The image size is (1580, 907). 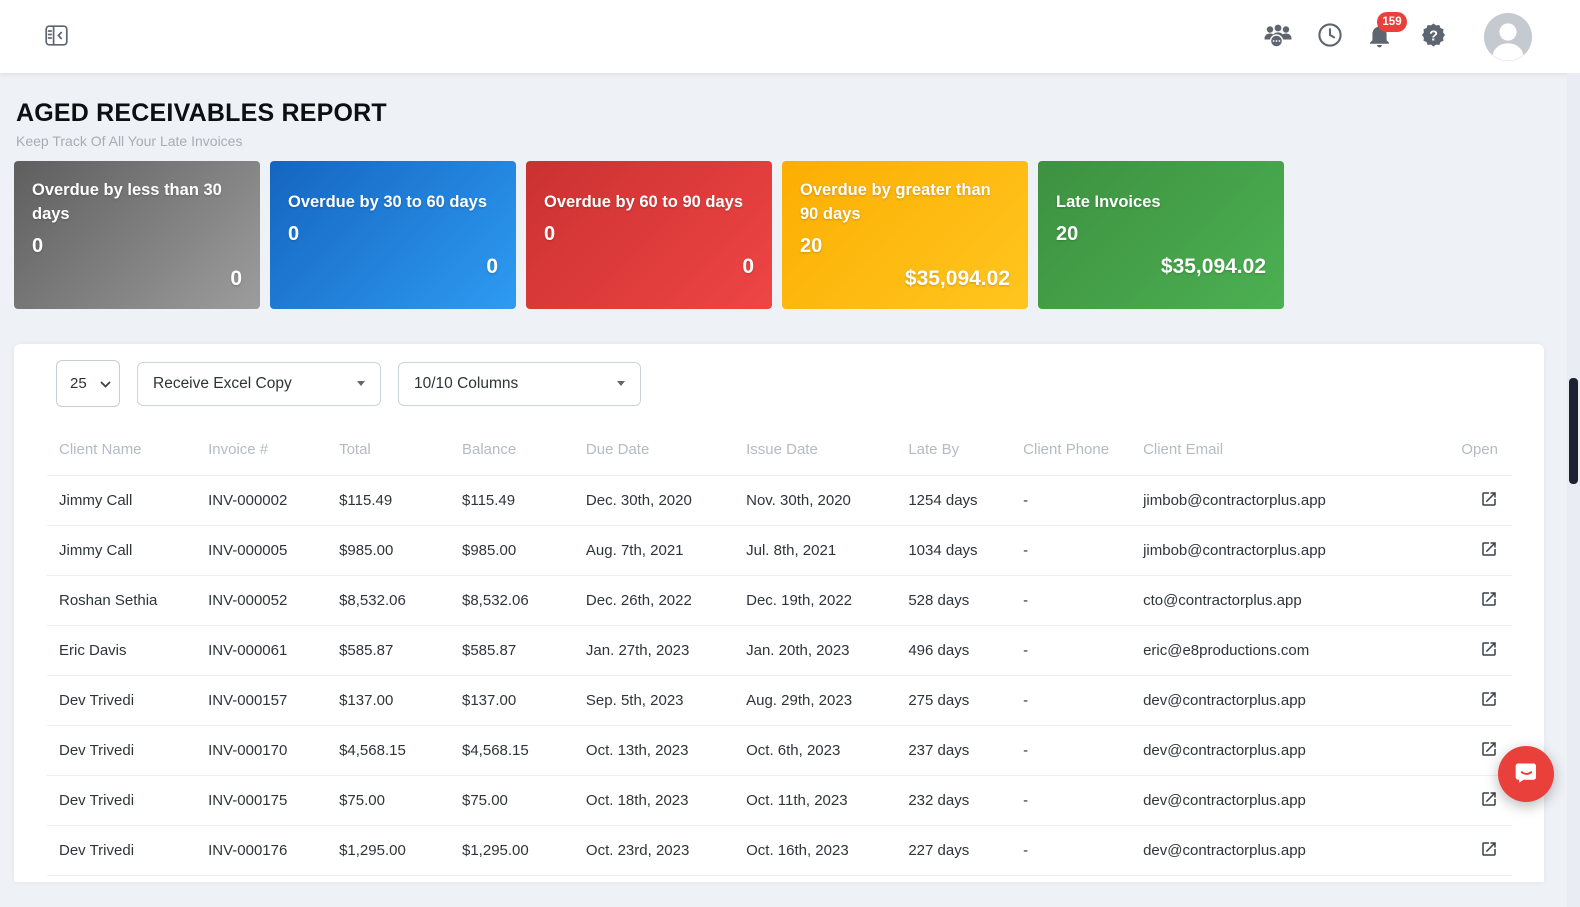 I want to click on recent-activity-button, so click(x=1330, y=36).